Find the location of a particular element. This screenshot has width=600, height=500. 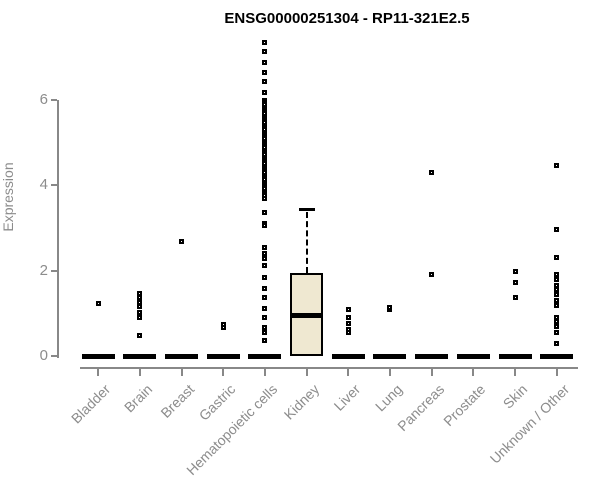

x-tick-label: Unknown / Other is located at coordinates (529, 424).